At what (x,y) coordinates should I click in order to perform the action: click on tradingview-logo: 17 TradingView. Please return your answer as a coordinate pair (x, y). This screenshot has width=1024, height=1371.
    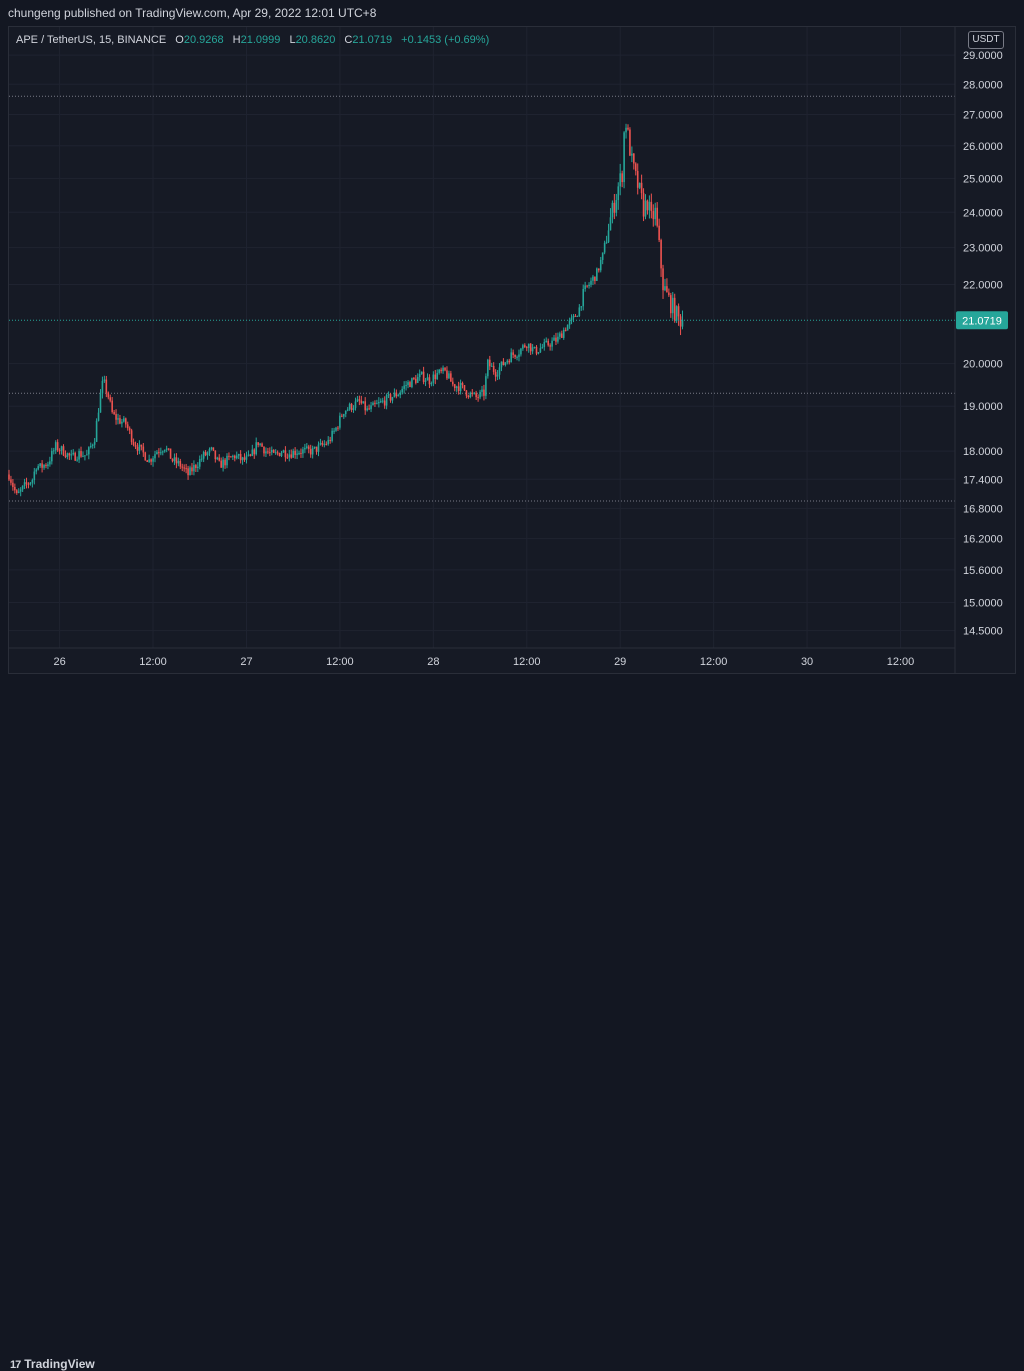
    Looking at the image, I should click on (52, 1364).